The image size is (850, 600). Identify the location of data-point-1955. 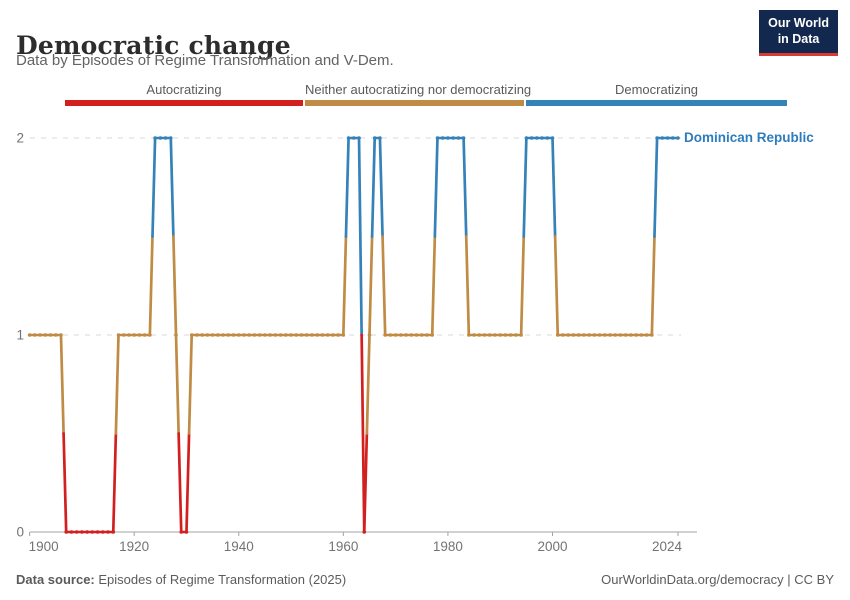
(317, 335).